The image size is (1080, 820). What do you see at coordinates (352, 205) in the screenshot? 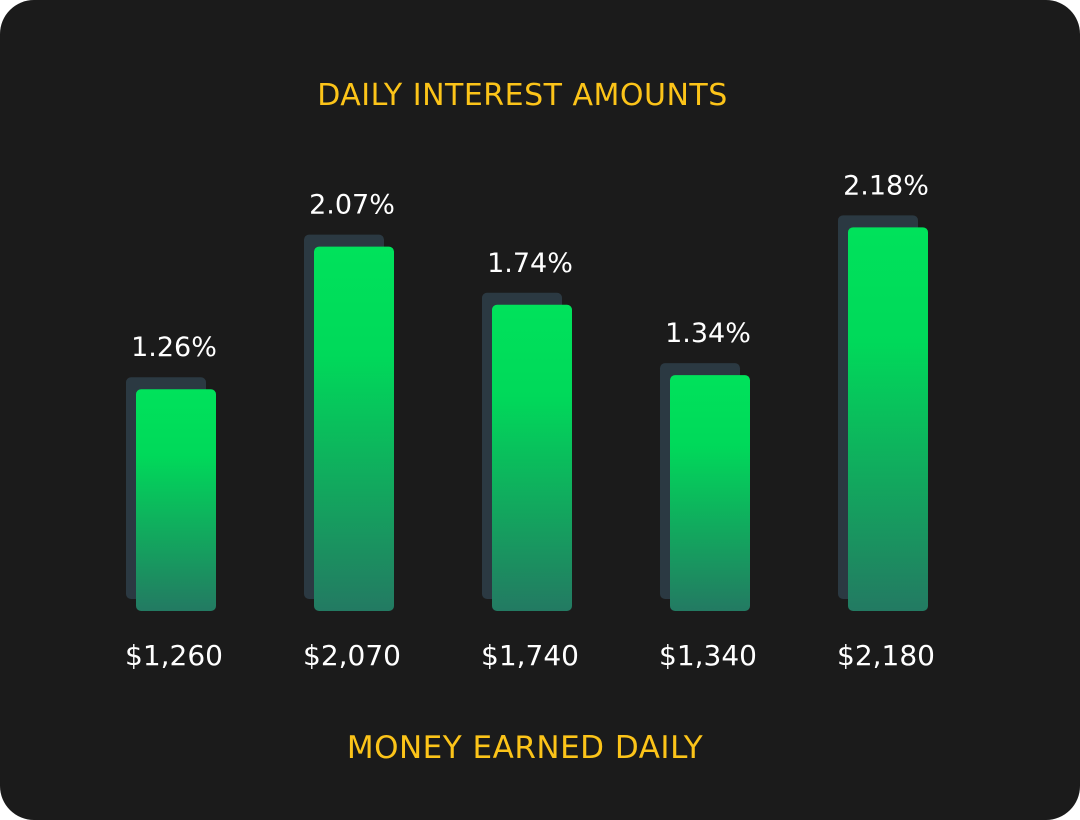
I see `bar-value-label: 2.07%` at bounding box center [352, 205].